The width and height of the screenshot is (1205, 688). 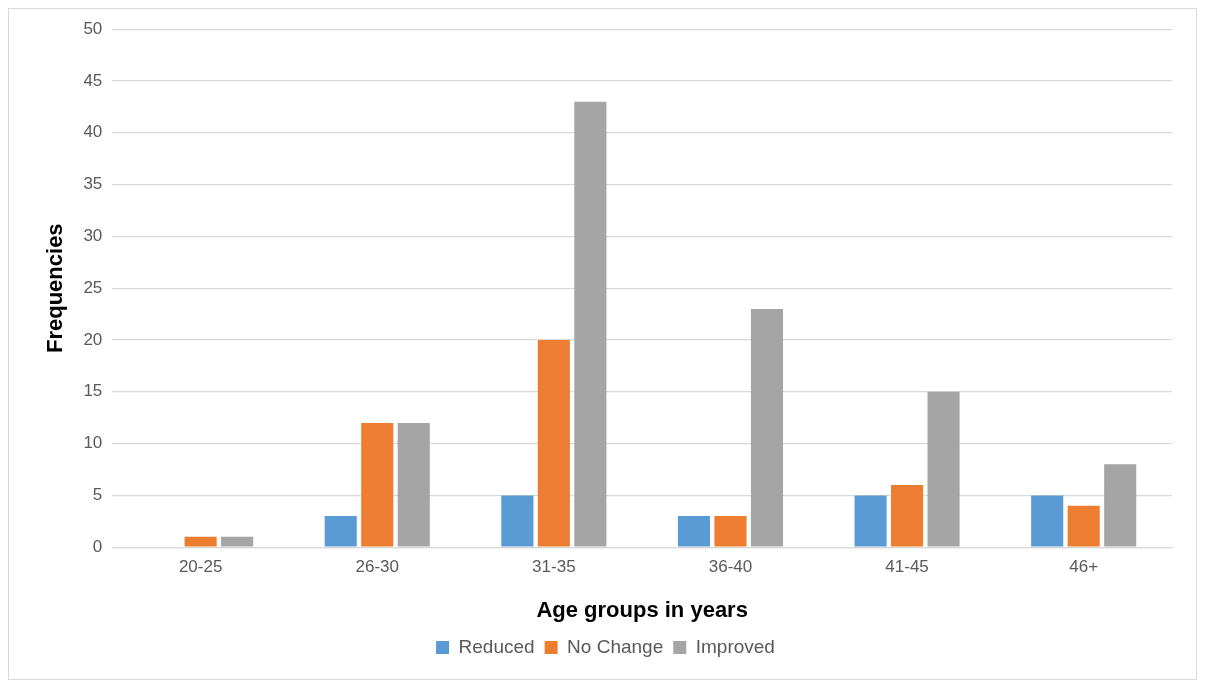 I want to click on x-tick-label: 41-45, so click(x=907, y=567).